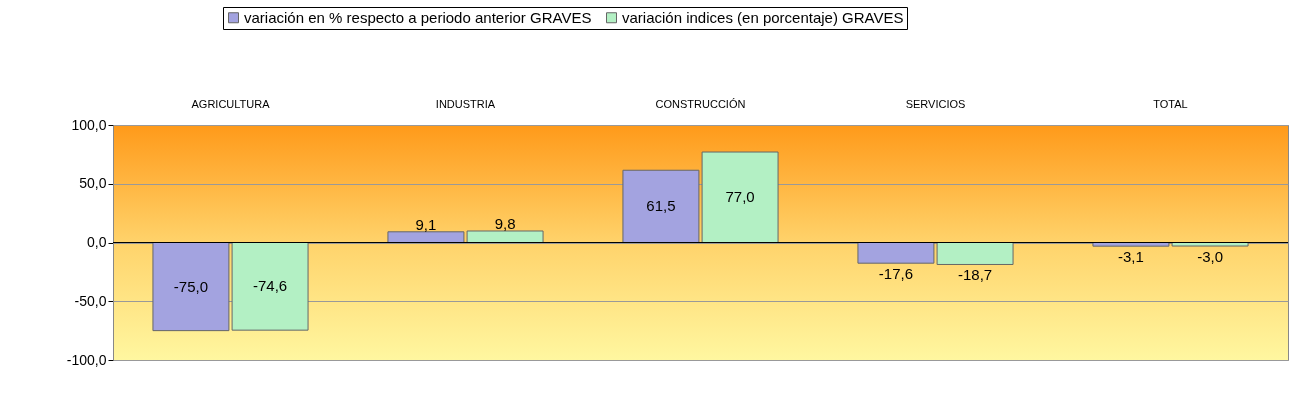 This screenshot has height=401, width=1301. What do you see at coordinates (740, 197) in the screenshot?
I see `data-label: 77,0` at bounding box center [740, 197].